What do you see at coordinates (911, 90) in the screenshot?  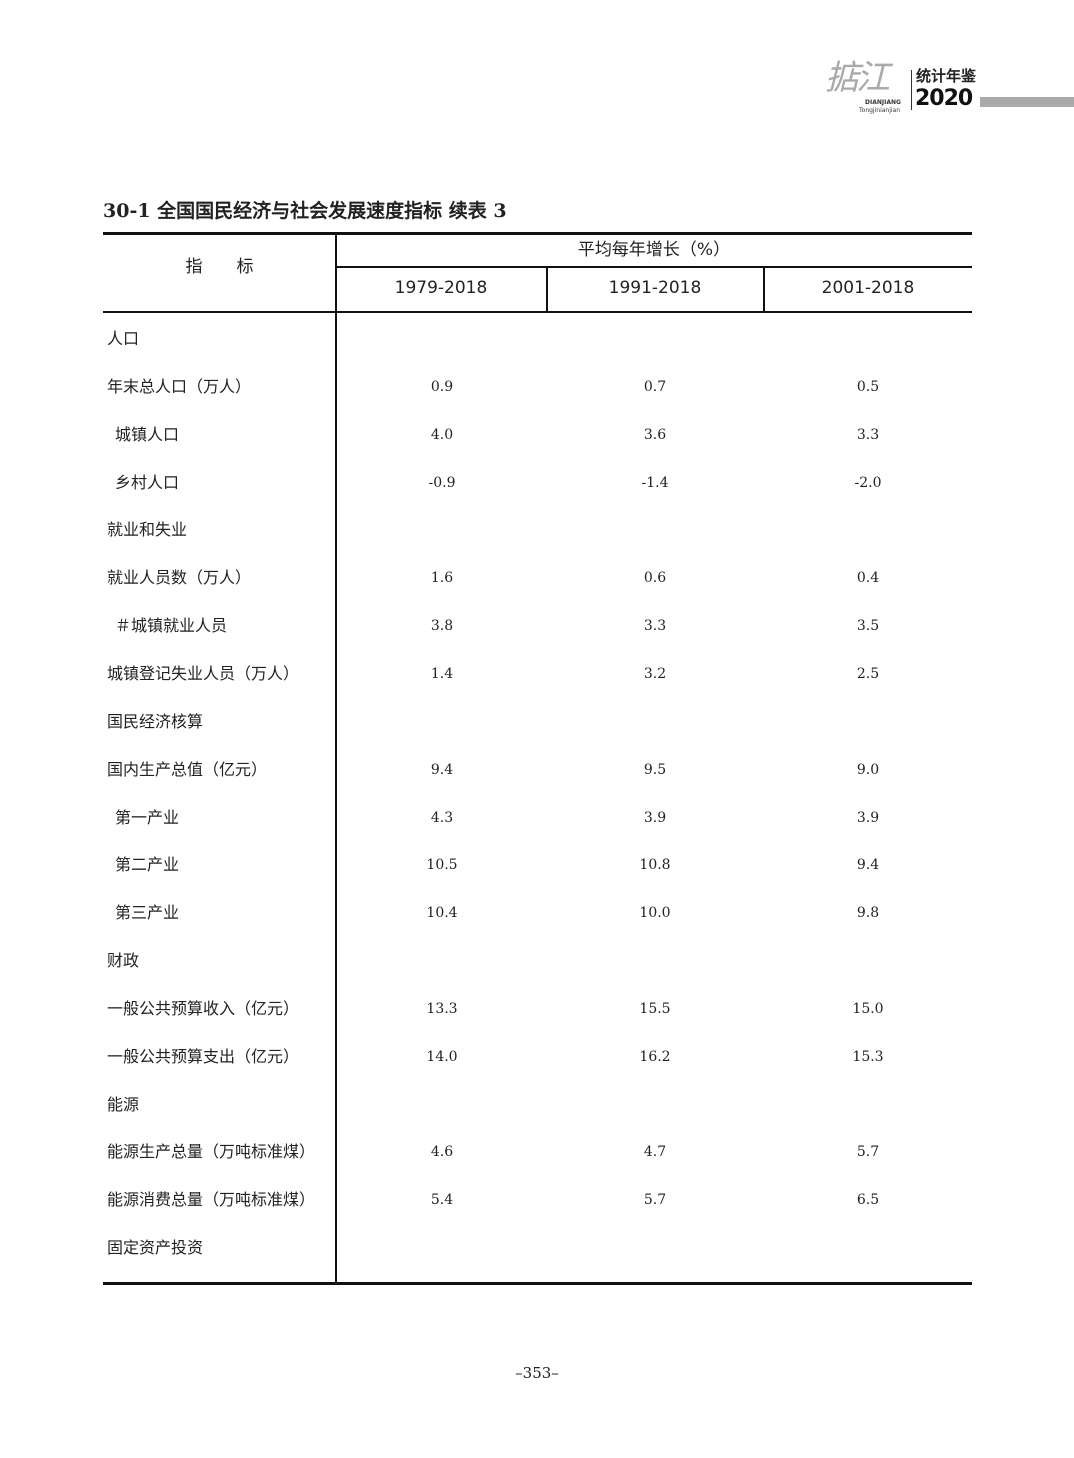 I see `logo-divider` at bounding box center [911, 90].